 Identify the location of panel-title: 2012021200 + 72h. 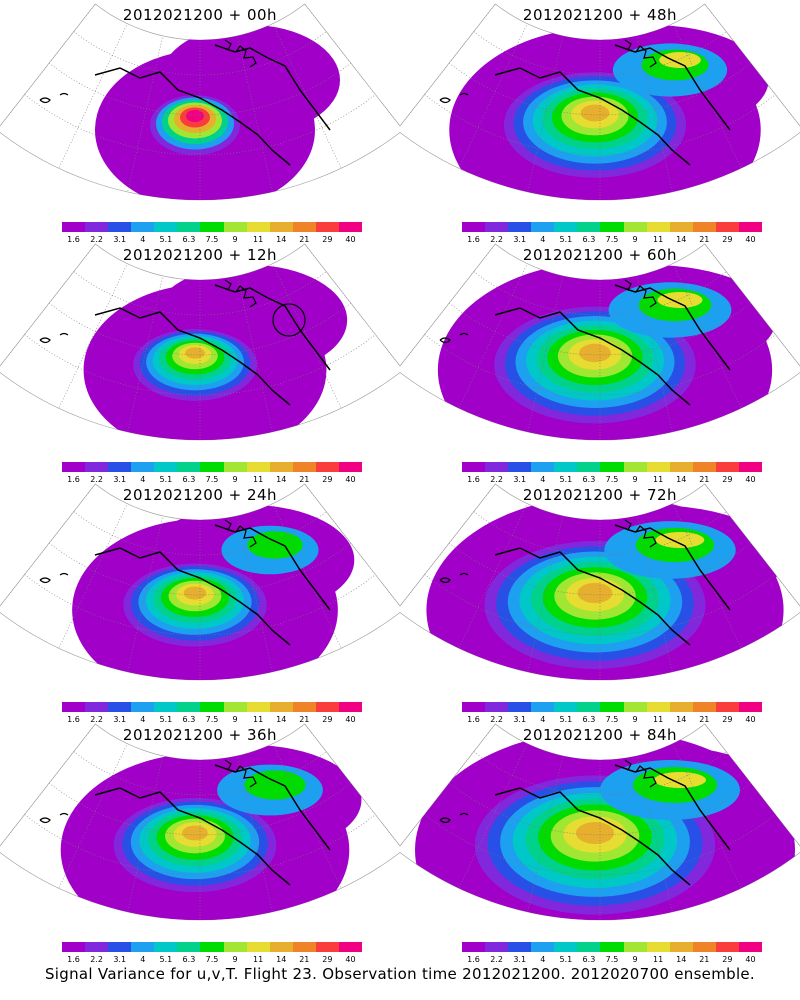
(600, 495).